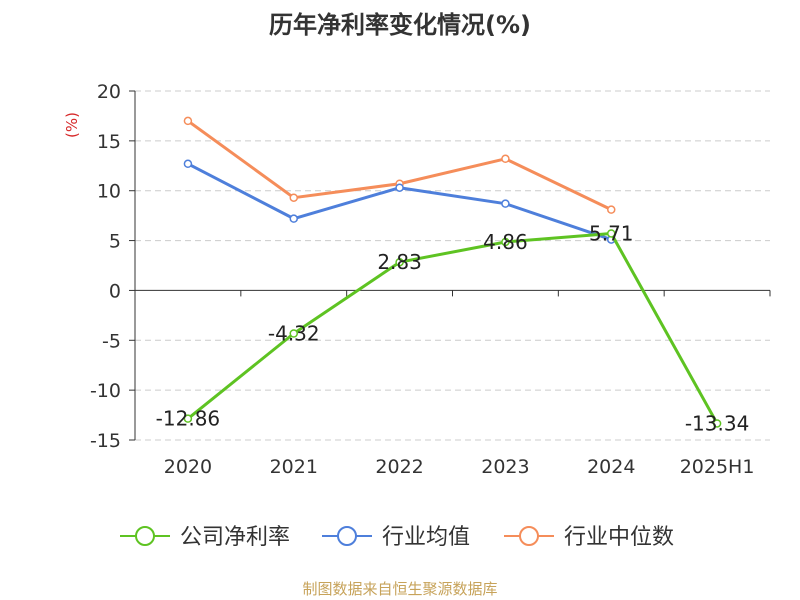 Image resolution: width=800 pixels, height=600 pixels. What do you see at coordinates (399, 201) in the screenshot?
I see `series-line` at bounding box center [399, 201].